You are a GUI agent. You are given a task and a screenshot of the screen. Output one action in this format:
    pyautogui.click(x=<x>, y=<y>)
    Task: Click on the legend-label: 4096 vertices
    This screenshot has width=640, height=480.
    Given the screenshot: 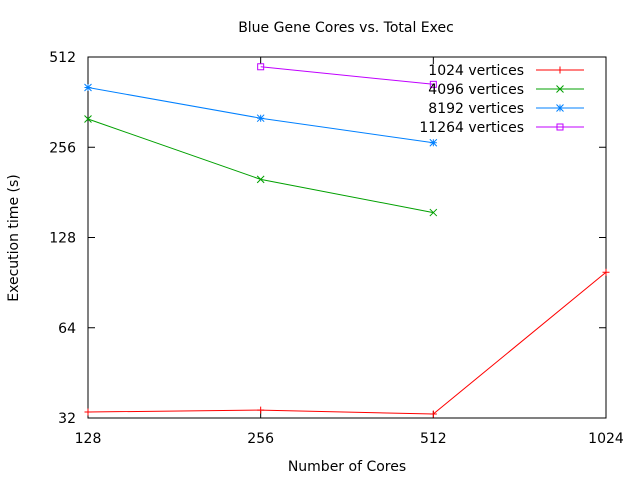 What is the action you would take?
    pyautogui.click(x=476, y=90)
    